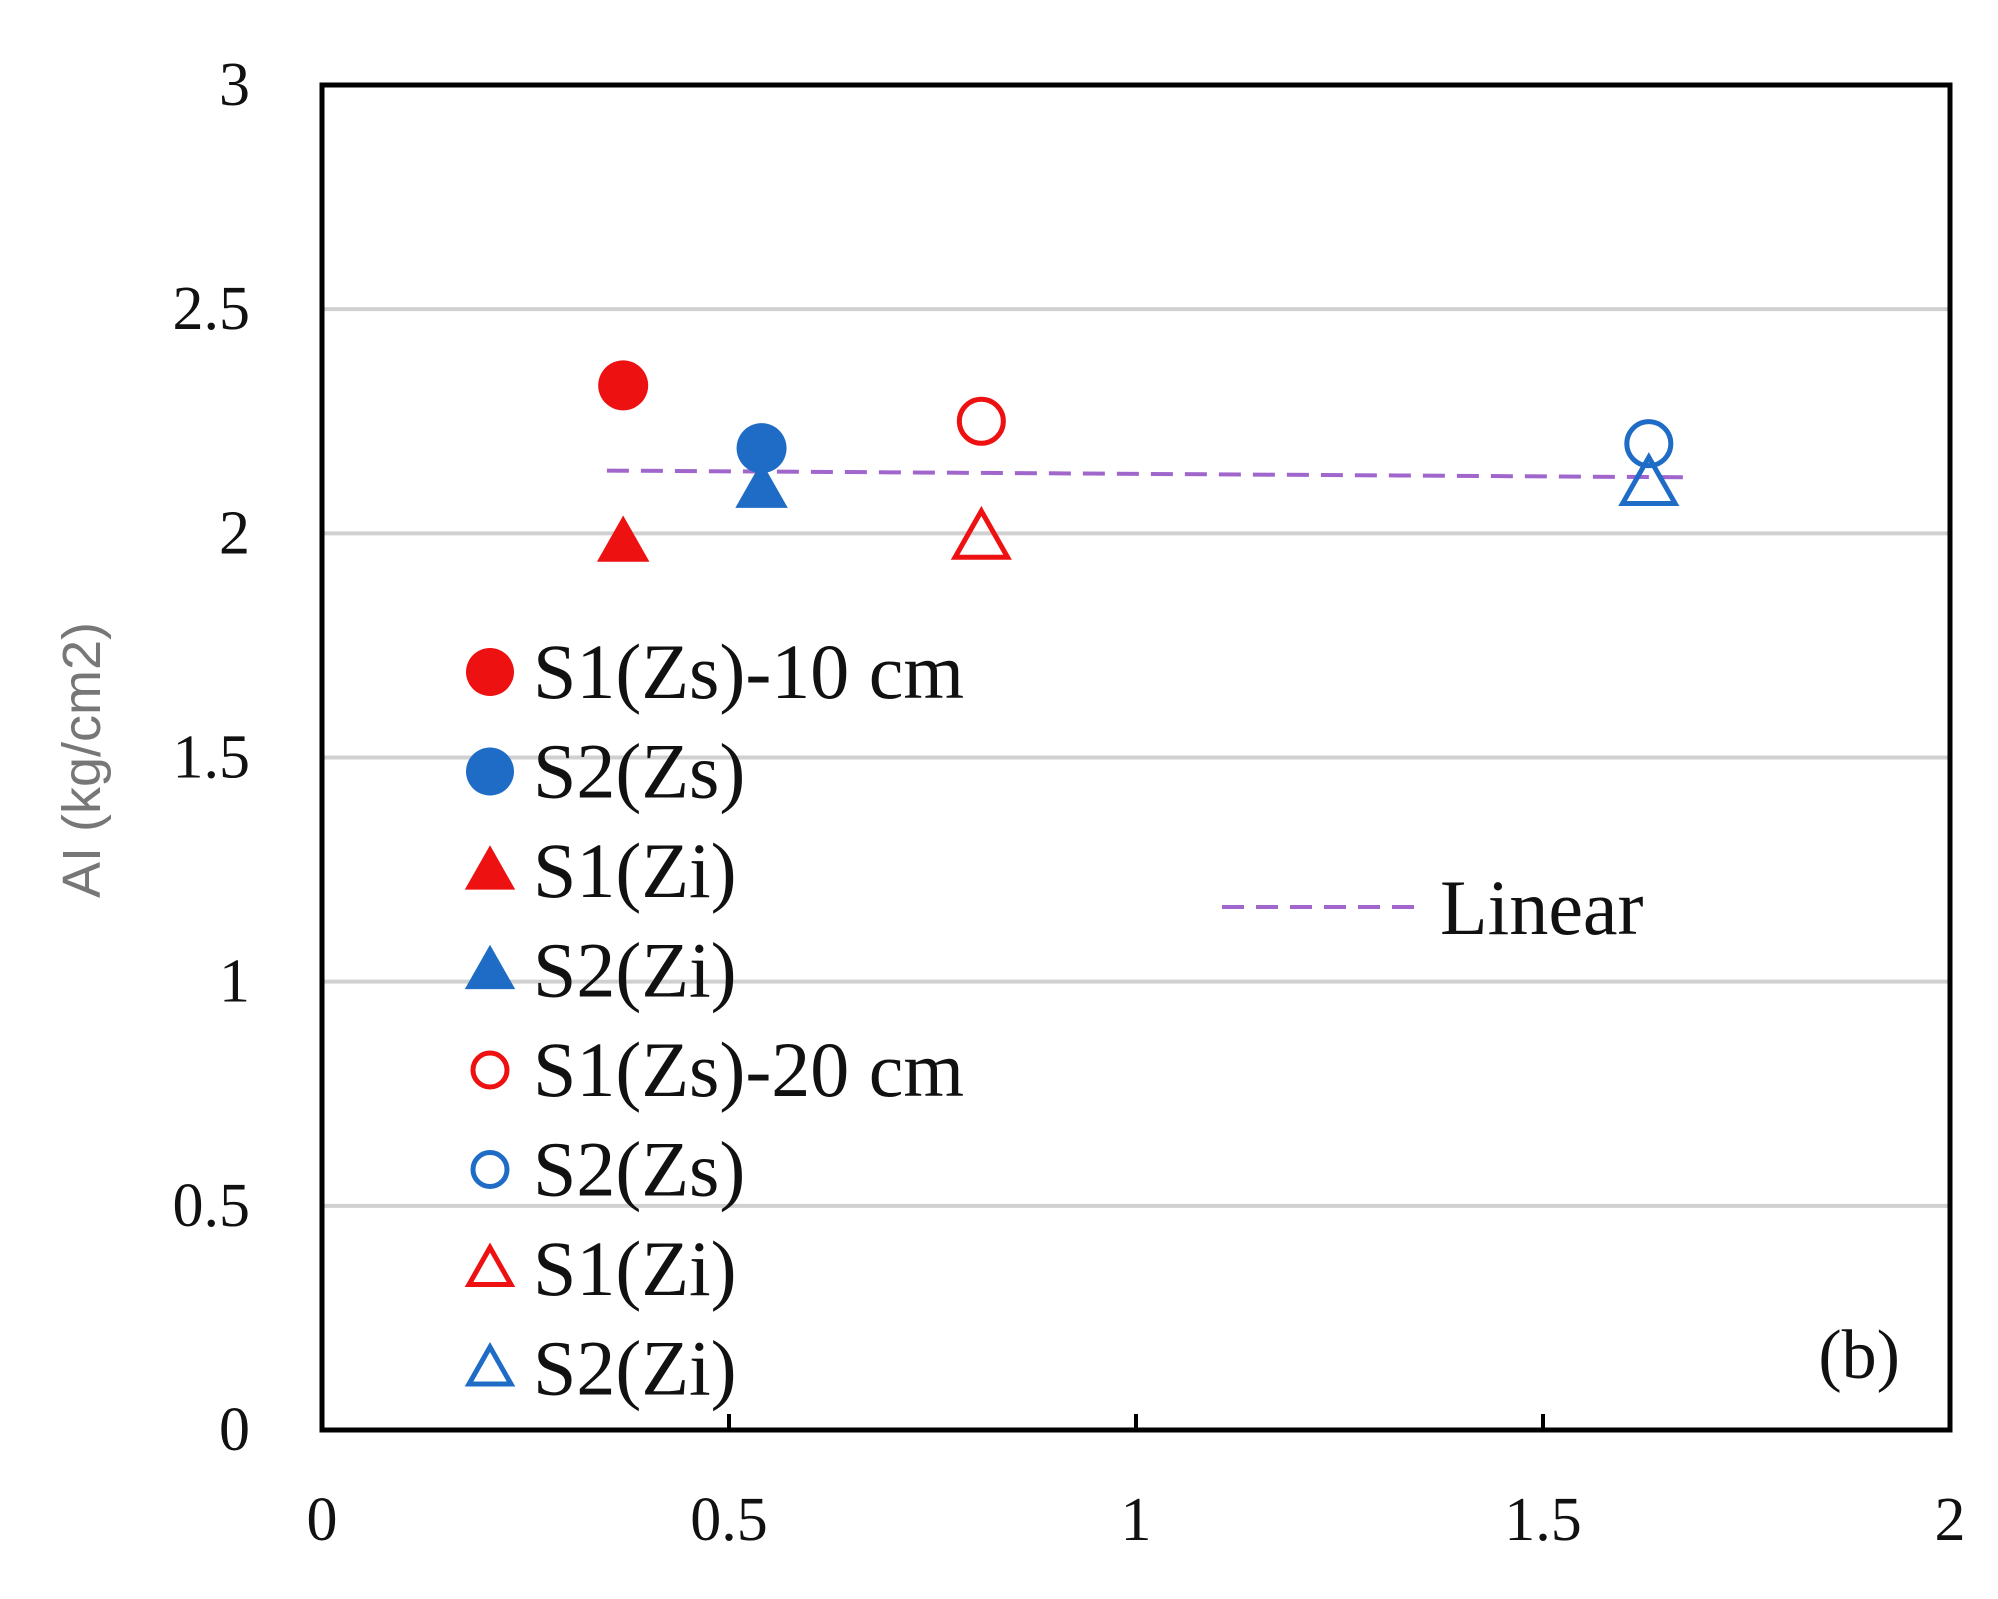  I want to click on y-tick-label: 2, so click(234, 533).